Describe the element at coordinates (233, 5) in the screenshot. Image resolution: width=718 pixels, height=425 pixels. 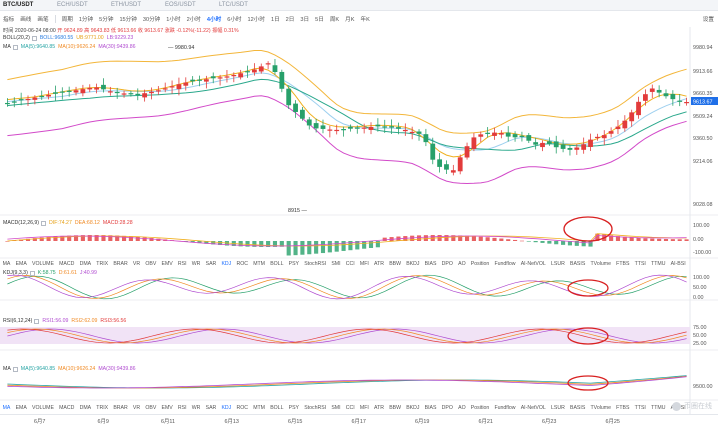
I see `tab-ltc-usdt: LTC/USDT` at that location.